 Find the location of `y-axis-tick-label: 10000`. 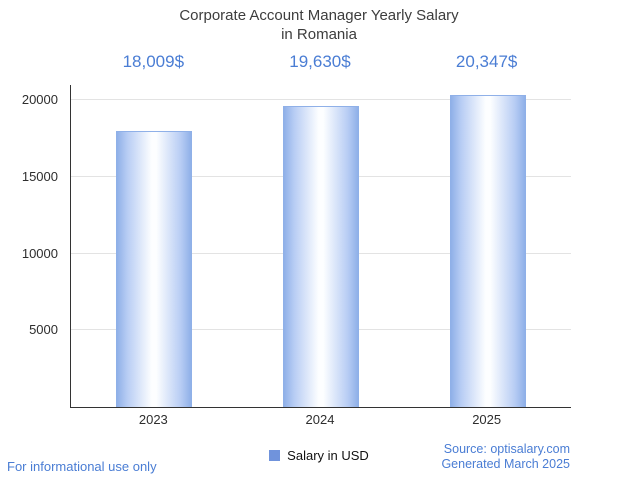

y-axis-tick-label: 10000 is located at coordinates (39, 253).